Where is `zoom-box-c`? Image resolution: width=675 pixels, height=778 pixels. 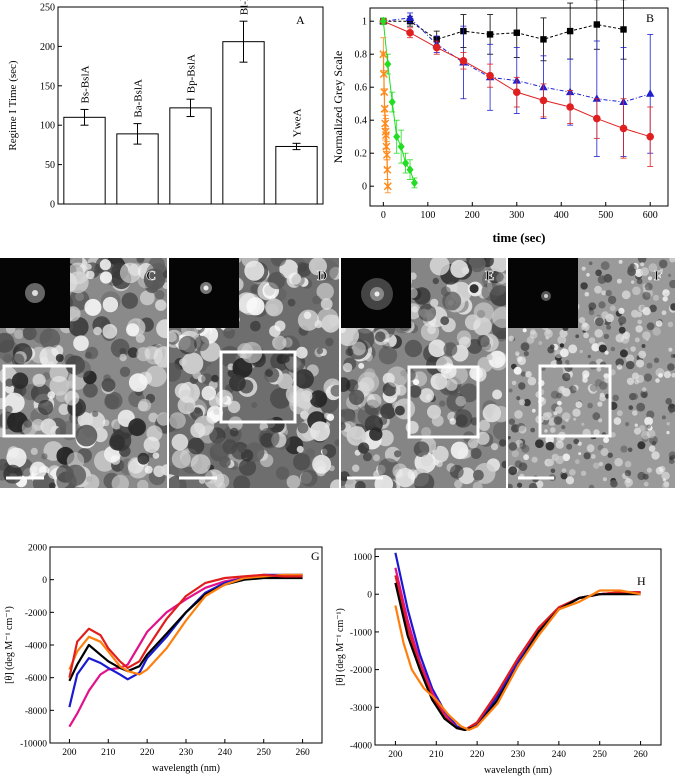 zoom-box-c is located at coordinates (39, 401).